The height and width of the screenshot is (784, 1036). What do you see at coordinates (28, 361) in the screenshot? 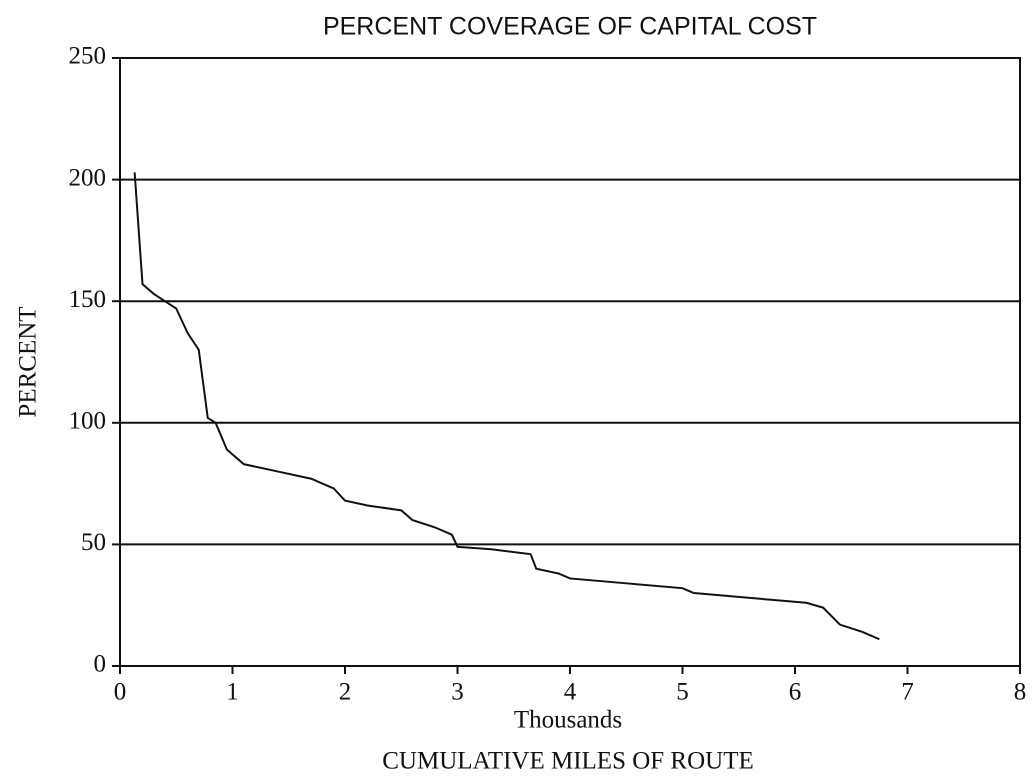
I see `y-axis-label: PERCENT` at bounding box center [28, 361].